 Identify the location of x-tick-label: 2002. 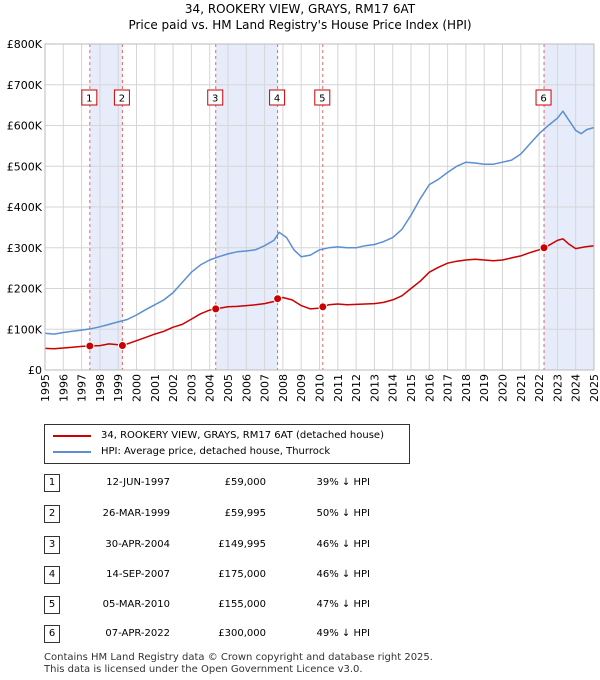
(173, 388).